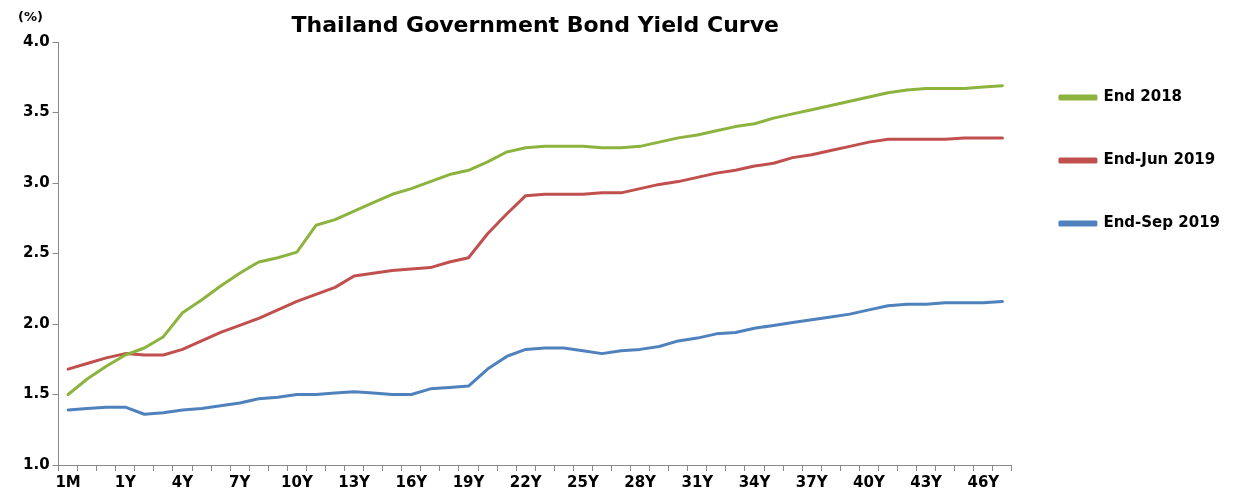 The height and width of the screenshot is (499, 1240). What do you see at coordinates (641, 481) in the screenshot?
I see `x-tick-label: 28Y` at bounding box center [641, 481].